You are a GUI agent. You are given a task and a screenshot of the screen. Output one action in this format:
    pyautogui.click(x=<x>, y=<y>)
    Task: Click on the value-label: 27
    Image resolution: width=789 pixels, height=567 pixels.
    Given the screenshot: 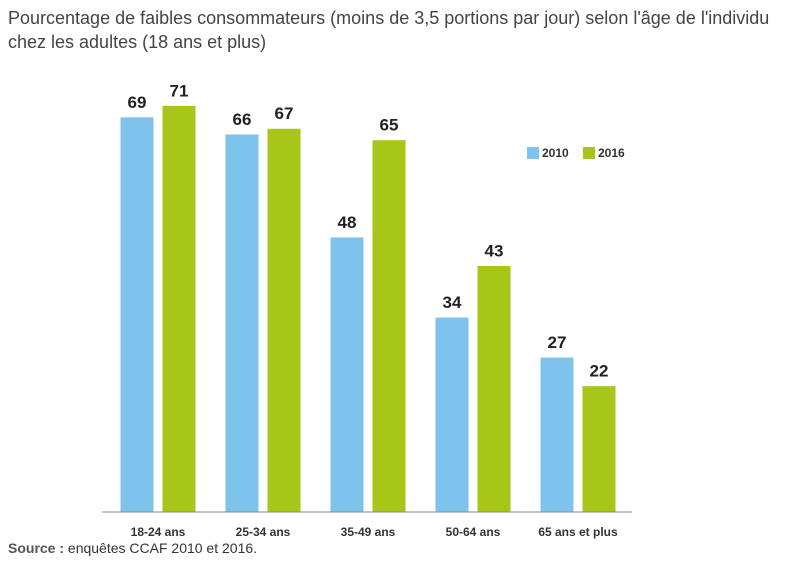 What is the action you would take?
    pyautogui.click(x=557, y=342)
    